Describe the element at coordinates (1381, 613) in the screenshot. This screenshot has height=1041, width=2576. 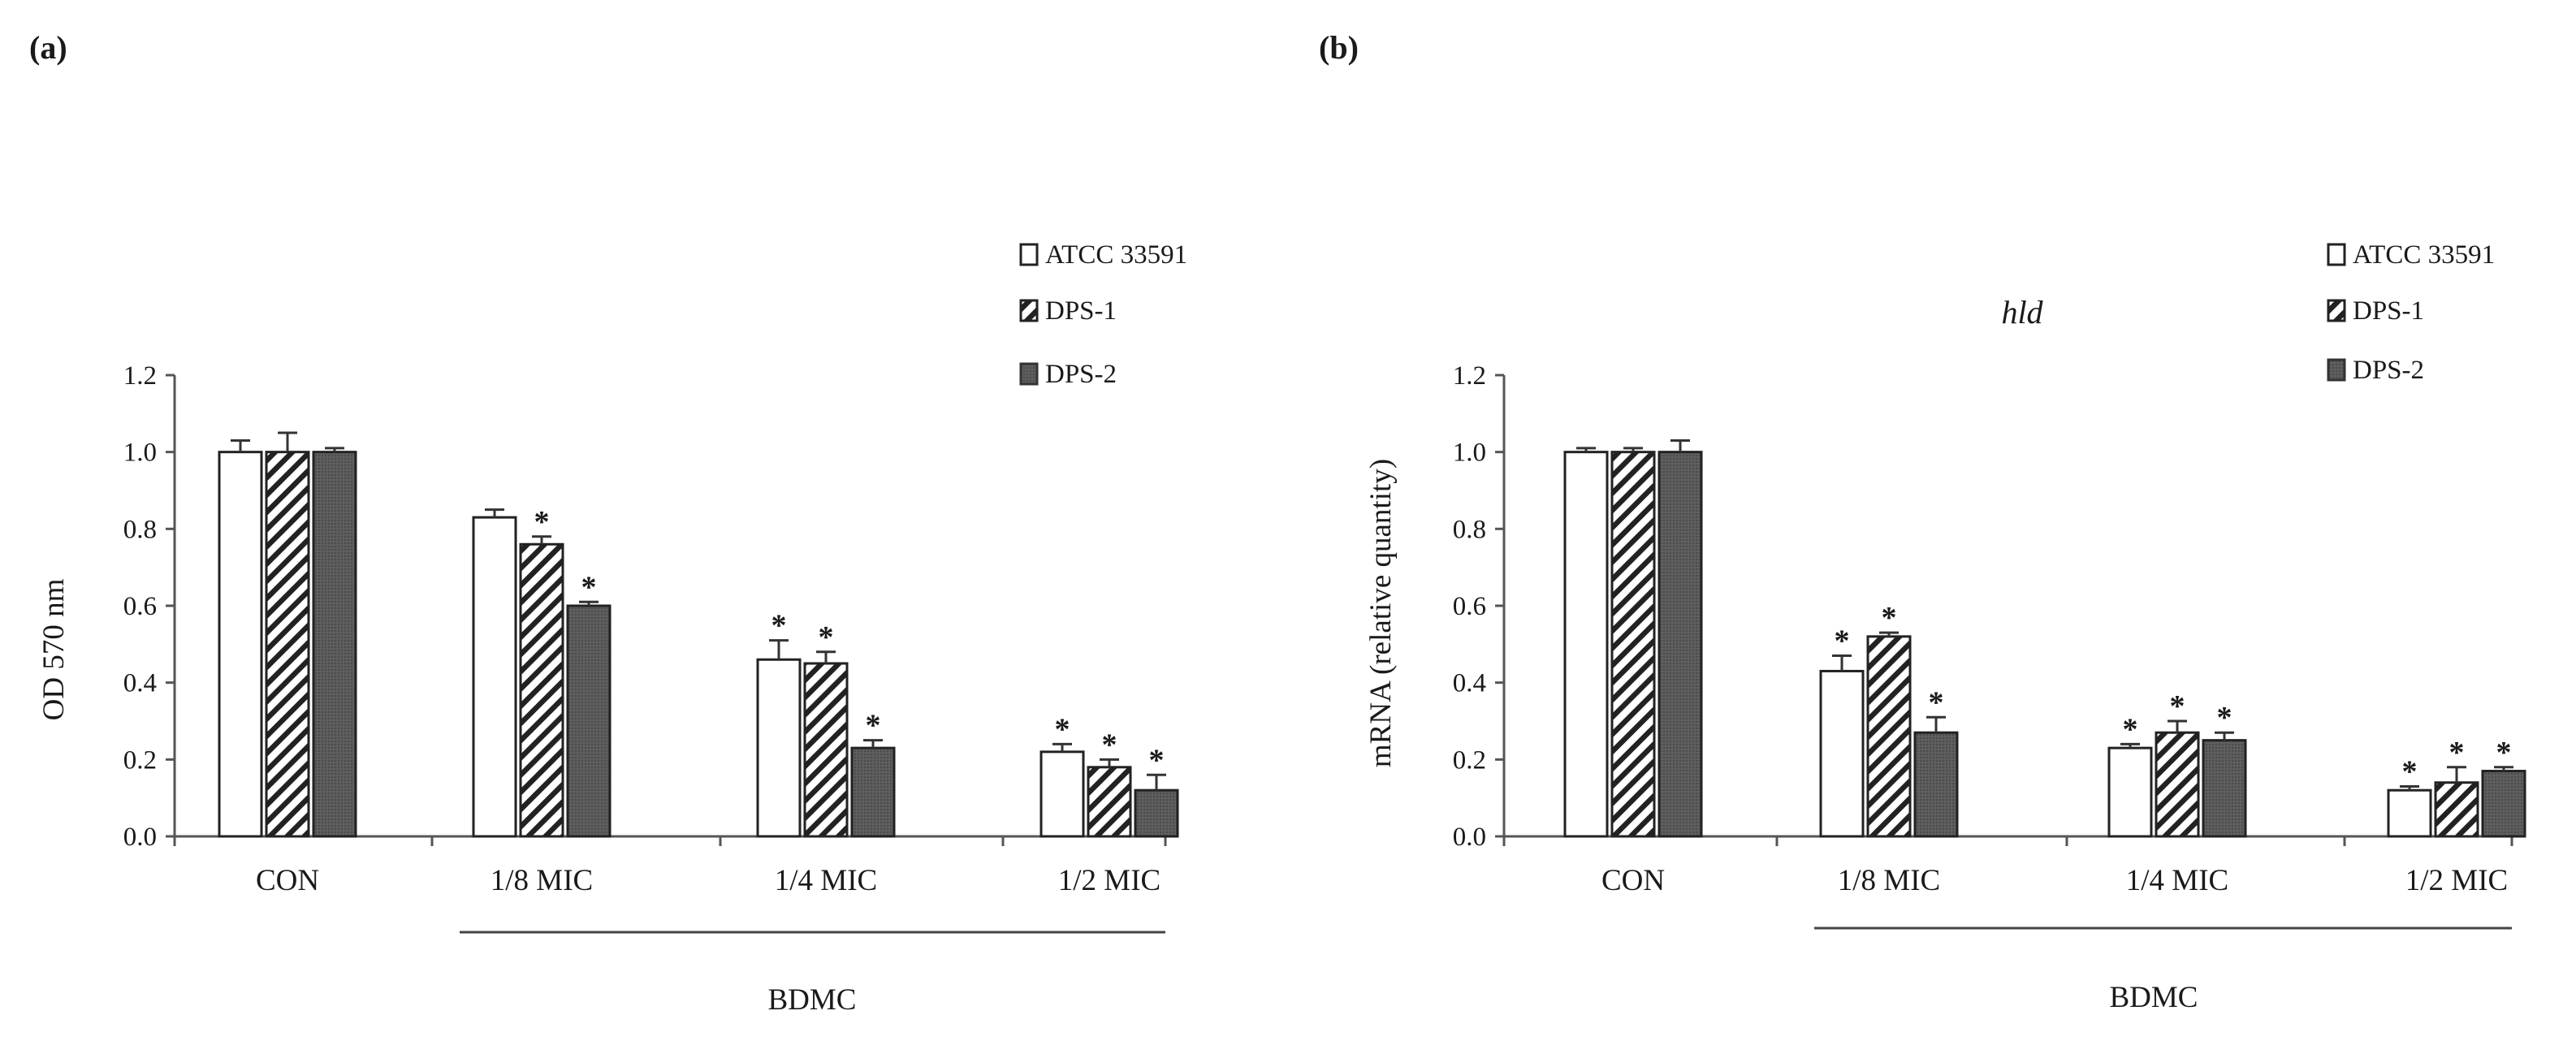
I see `y-axis-label: mRNA (relative quantity)` at that location.